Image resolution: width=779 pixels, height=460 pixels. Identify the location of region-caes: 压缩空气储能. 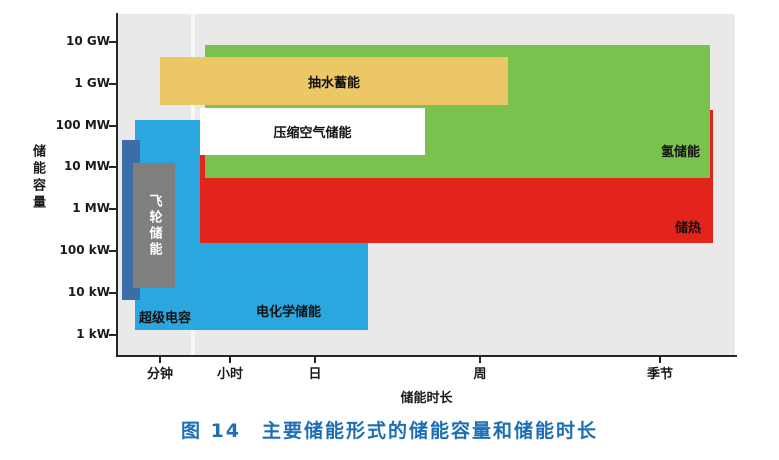
(312, 131).